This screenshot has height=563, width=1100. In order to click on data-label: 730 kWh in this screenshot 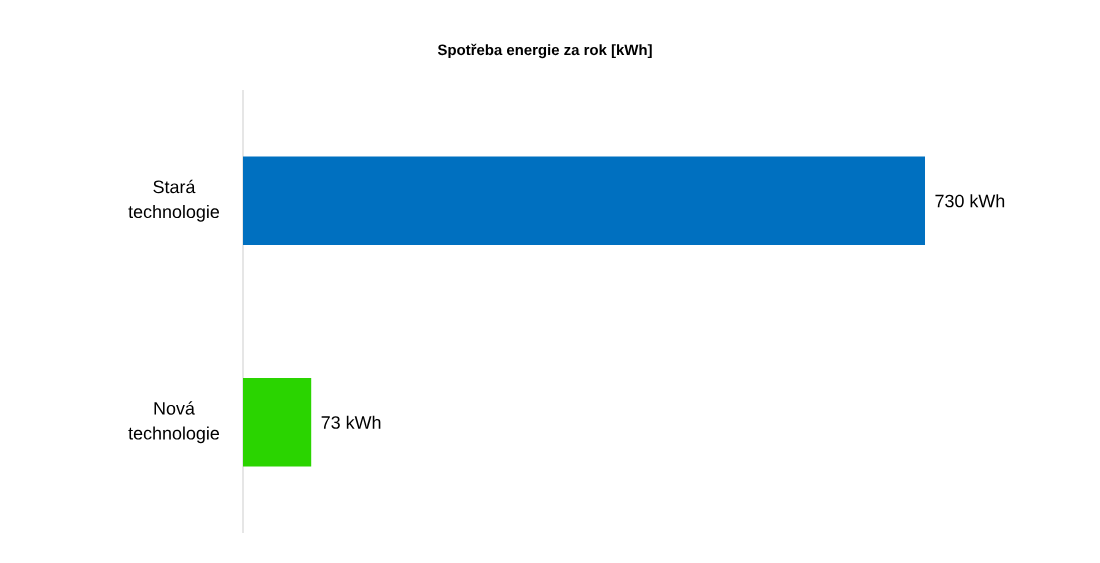, I will do `click(970, 201)`.